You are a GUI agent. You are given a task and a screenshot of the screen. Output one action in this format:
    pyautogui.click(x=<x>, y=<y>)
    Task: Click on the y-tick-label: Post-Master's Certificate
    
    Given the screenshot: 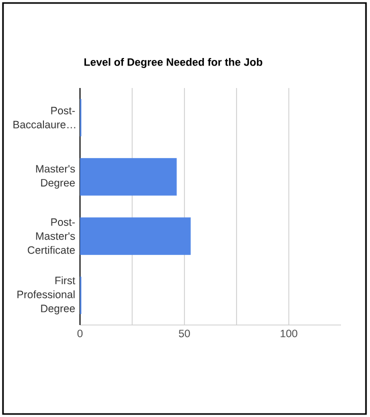 What is the action you would take?
    pyautogui.click(x=51, y=236)
    